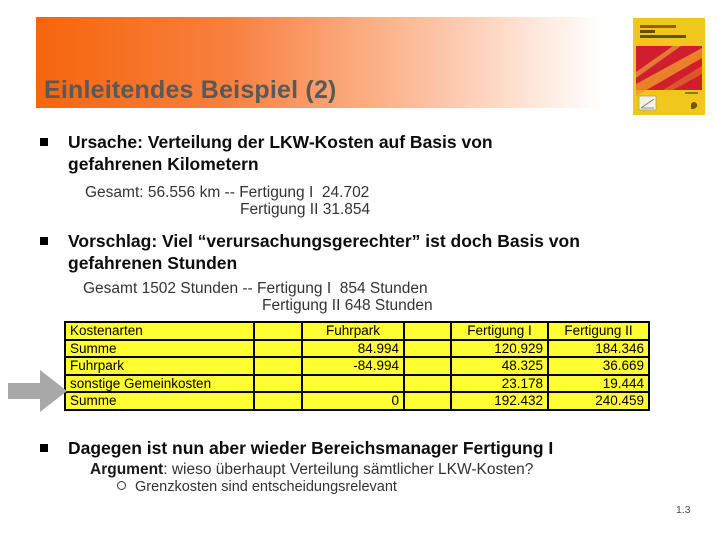 This screenshot has height=540, width=720. Describe the element at coordinates (683, 510) in the screenshot. I see `page-number: 1.3` at that location.